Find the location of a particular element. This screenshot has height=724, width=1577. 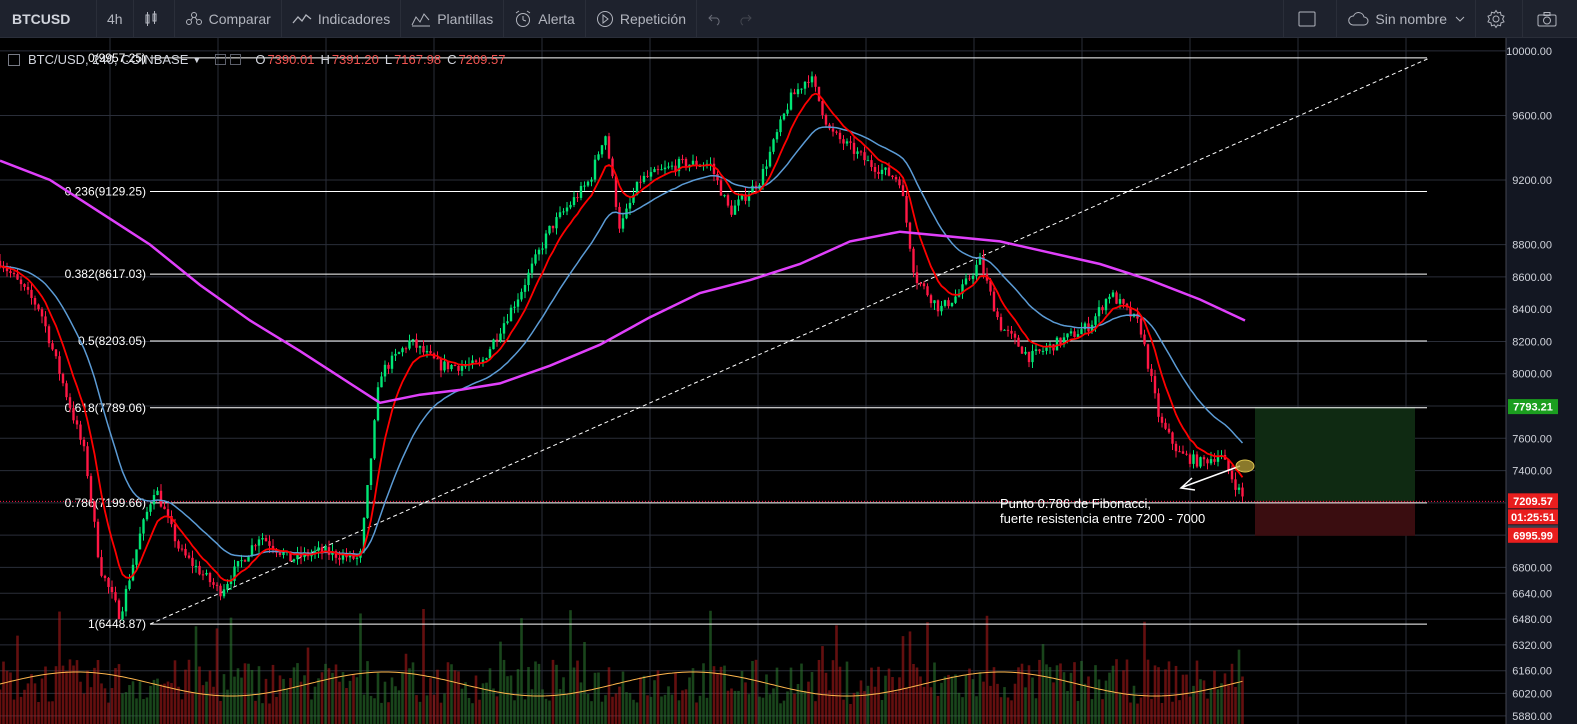

fullscreen-button is located at coordinates (1310, 19).